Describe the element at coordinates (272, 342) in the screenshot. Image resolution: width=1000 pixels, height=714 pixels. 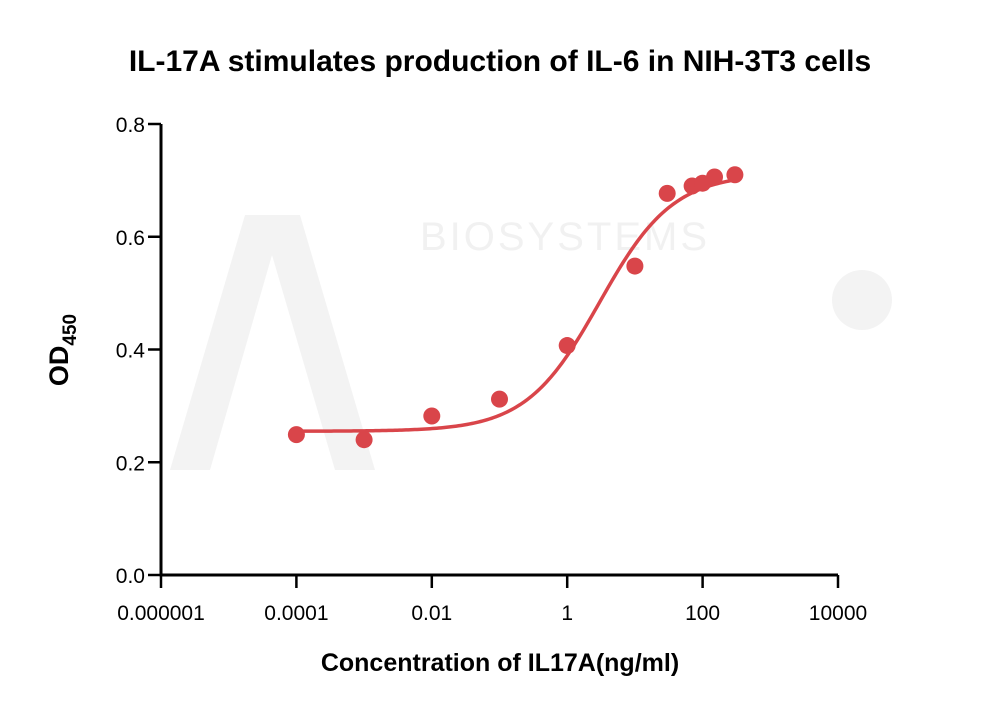
I see `watermark-letter-a` at that location.